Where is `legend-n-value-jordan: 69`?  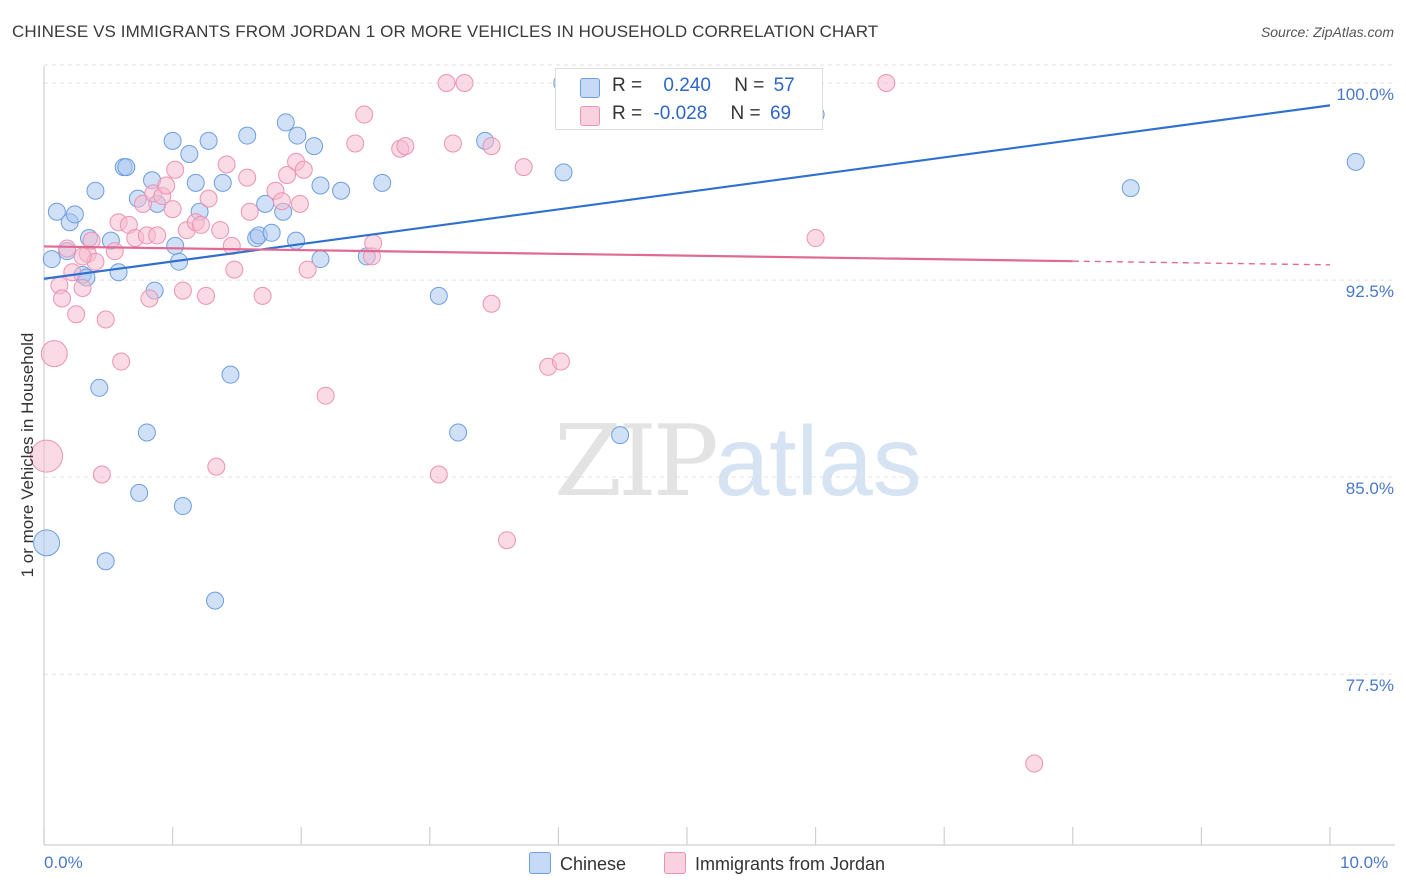 legend-n-value-jordan: 69 is located at coordinates (780, 113).